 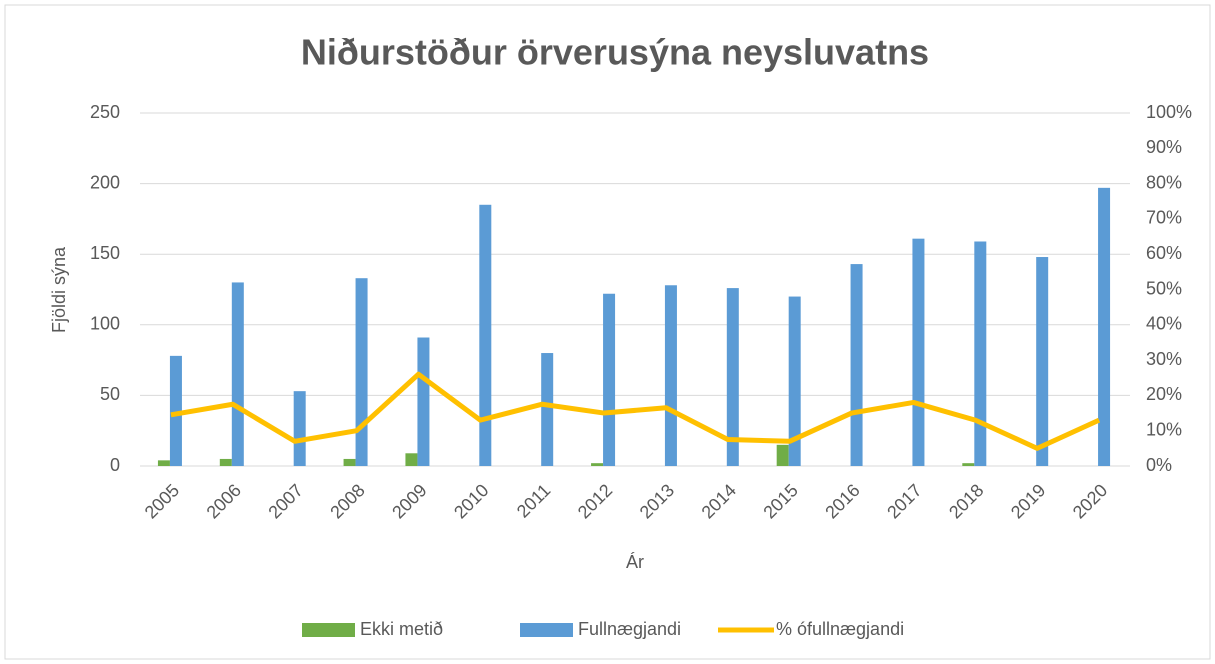 What do you see at coordinates (1164, 218) in the screenshot?
I see `y2-tick-label: 70%` at bounding box center [1164, 218].